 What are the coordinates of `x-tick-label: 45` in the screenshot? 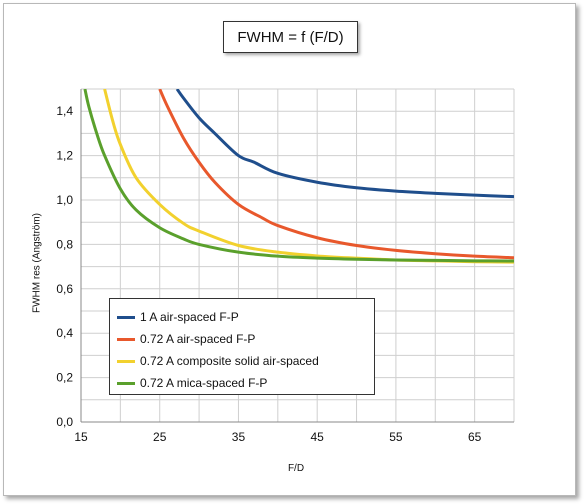 It's located at (318, 437).